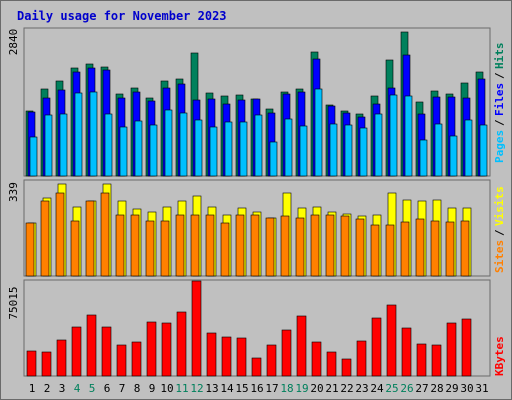  What do you see at coordinates (499, 56) in the screenshot?
I see `side-label-hits: Hits` at bounding box center [499, 56].